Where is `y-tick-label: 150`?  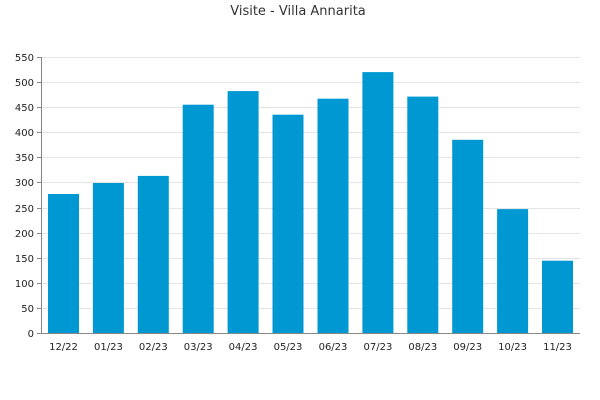
y-tick-label: 150 is located at coordinates (24, 259).